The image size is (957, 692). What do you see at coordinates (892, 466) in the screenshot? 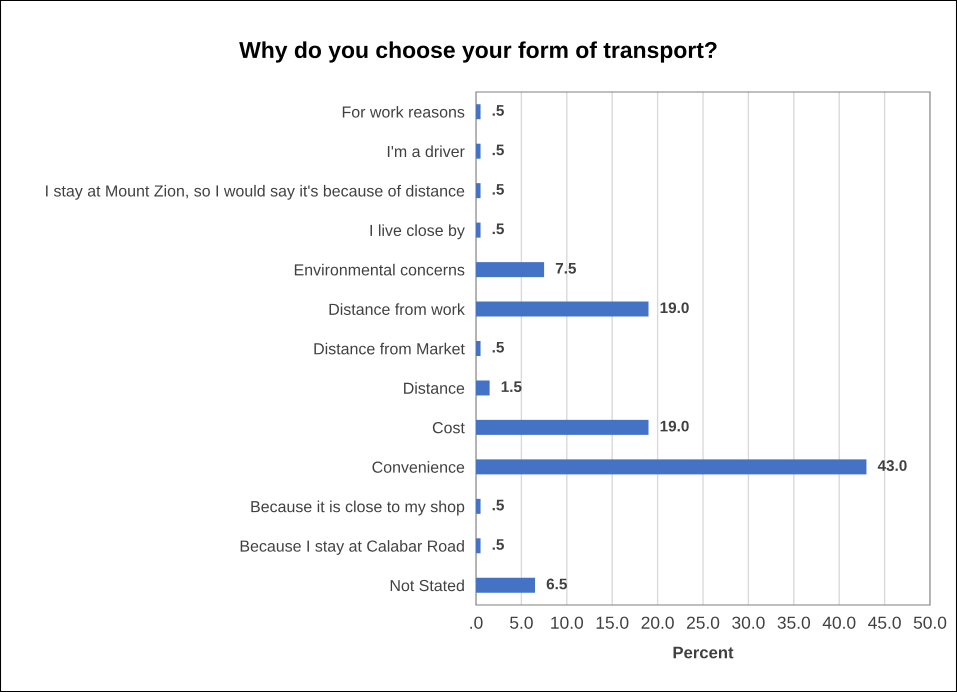
I see `data-label: 43.0` at bounding box center [892, 466].